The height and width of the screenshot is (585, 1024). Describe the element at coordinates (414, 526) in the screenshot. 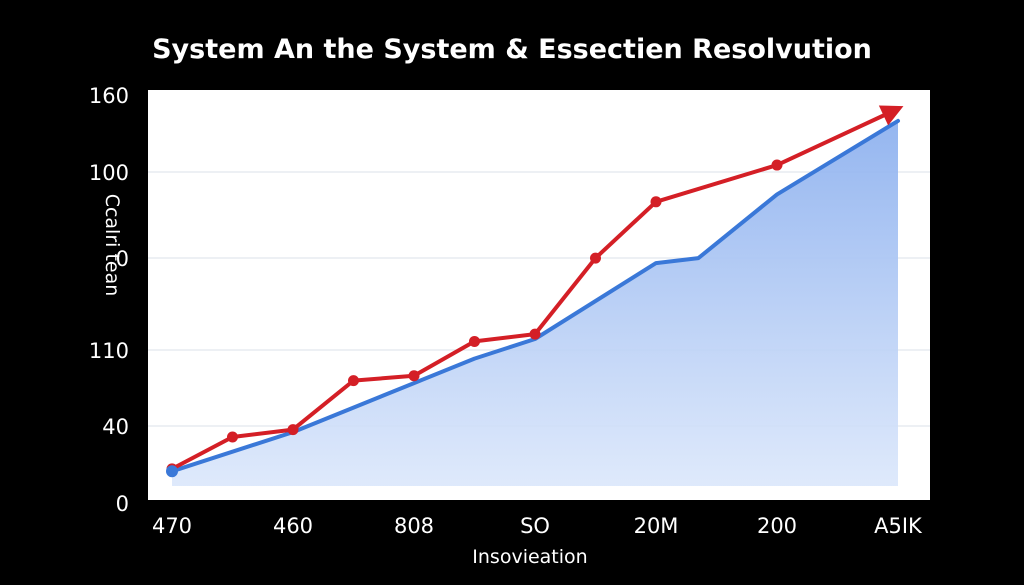

I see `x-tick-label: 808` at that location.